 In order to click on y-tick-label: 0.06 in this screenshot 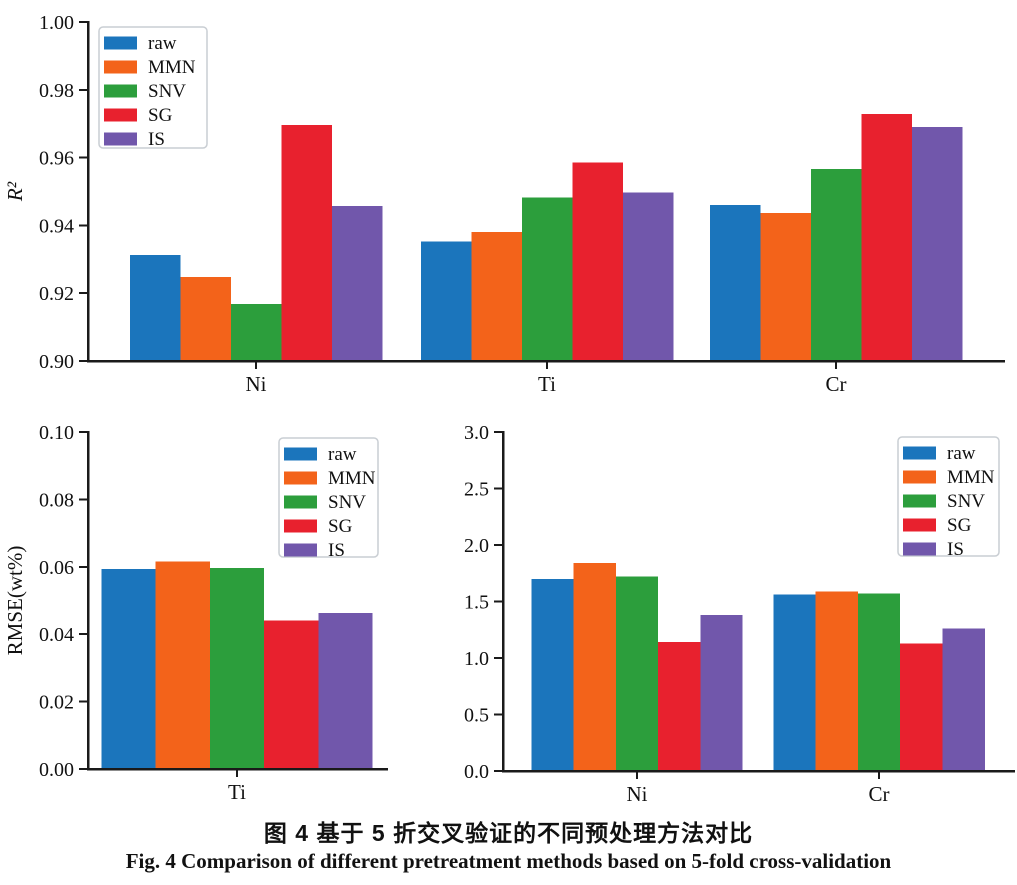, I will do `click(56, 568)`.